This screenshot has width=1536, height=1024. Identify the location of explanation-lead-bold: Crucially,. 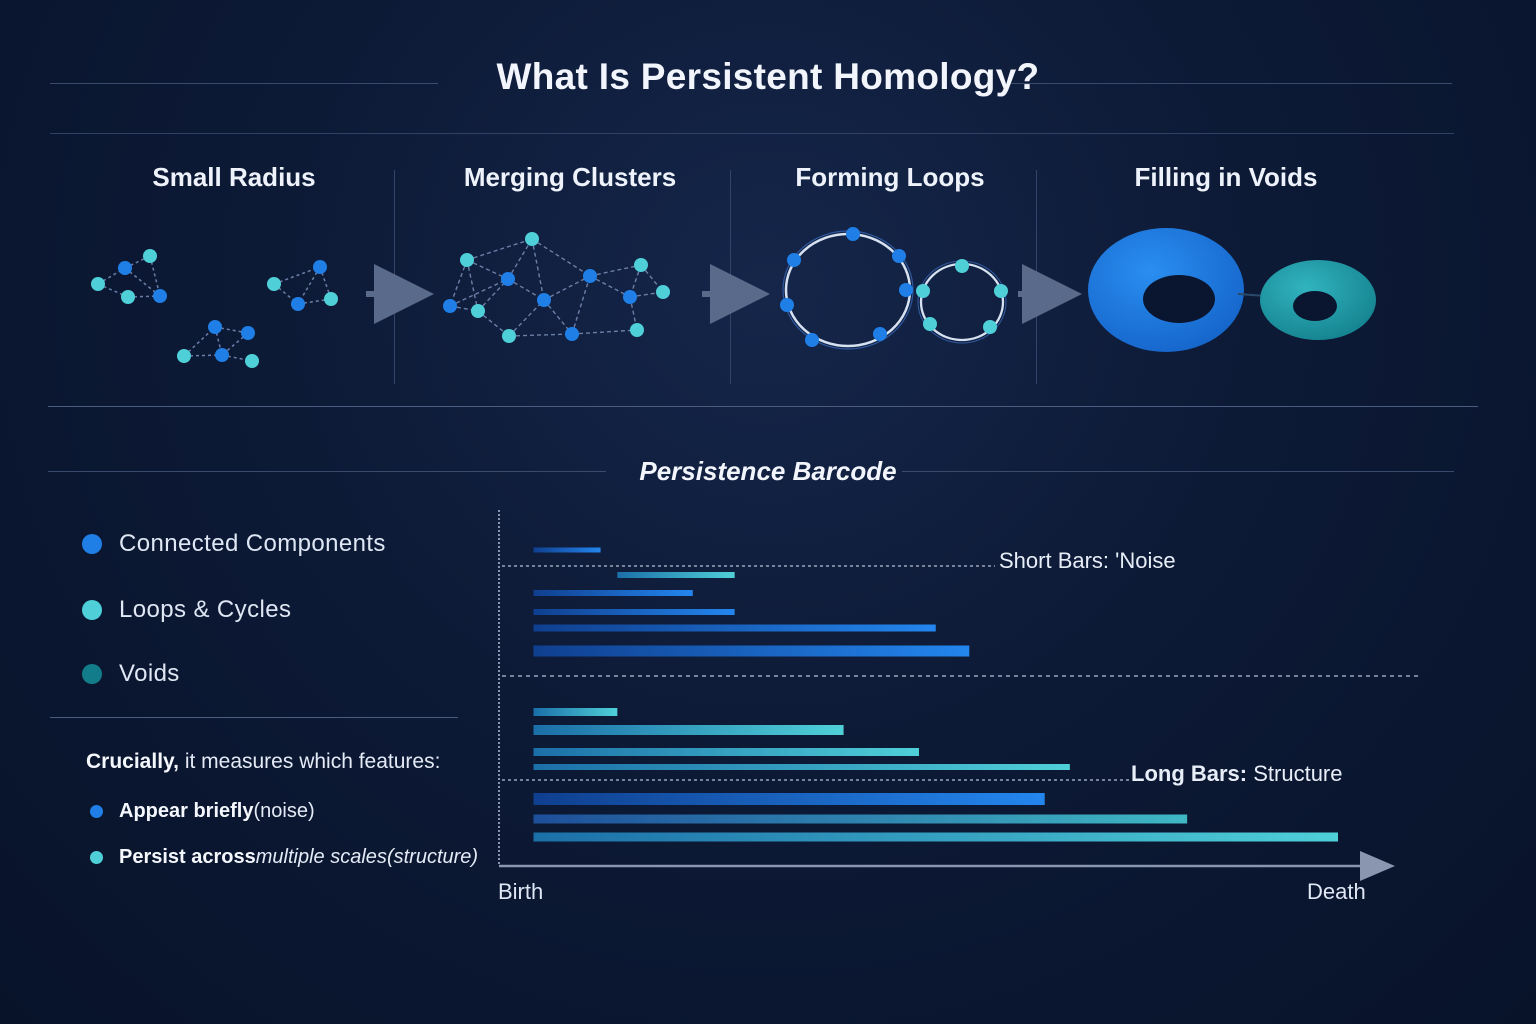
(132, 761).